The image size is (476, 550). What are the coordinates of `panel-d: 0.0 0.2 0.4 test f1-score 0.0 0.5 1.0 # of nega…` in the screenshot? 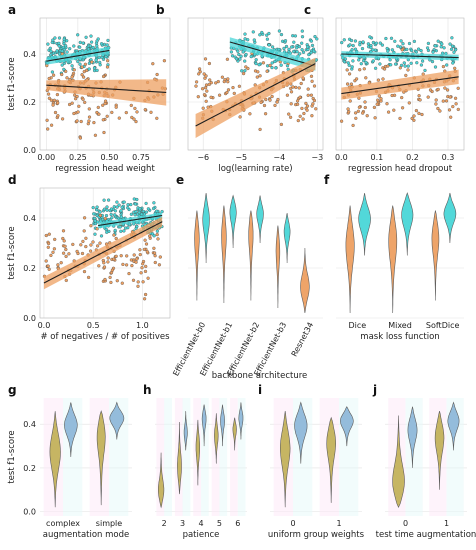 It's located at (89, 257).